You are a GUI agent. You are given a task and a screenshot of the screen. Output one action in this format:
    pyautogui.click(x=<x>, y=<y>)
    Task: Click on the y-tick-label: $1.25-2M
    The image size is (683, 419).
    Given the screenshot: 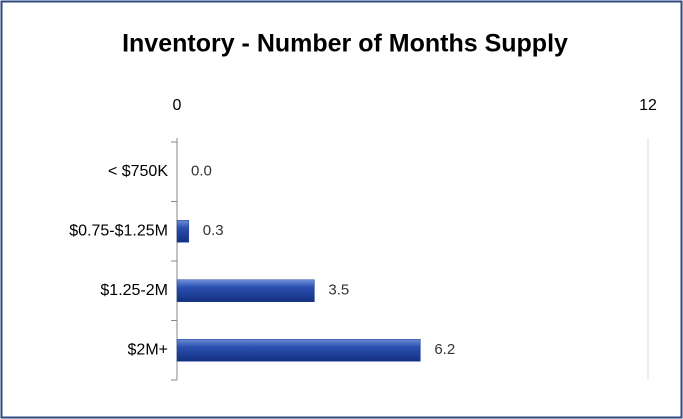 What is the action you would take?
    pyautogui.click(x=134, y=290)
    